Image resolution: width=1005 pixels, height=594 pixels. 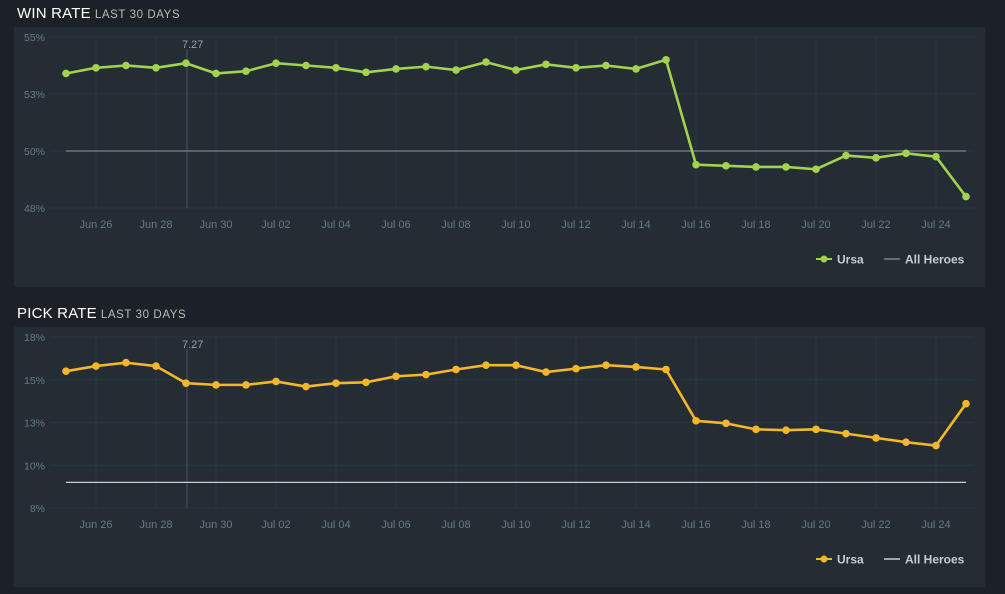 What do you see at coordinates (34, 381) in the screenshot?
I see `y-tick-label: 15%` at bounding box center [34, 381].